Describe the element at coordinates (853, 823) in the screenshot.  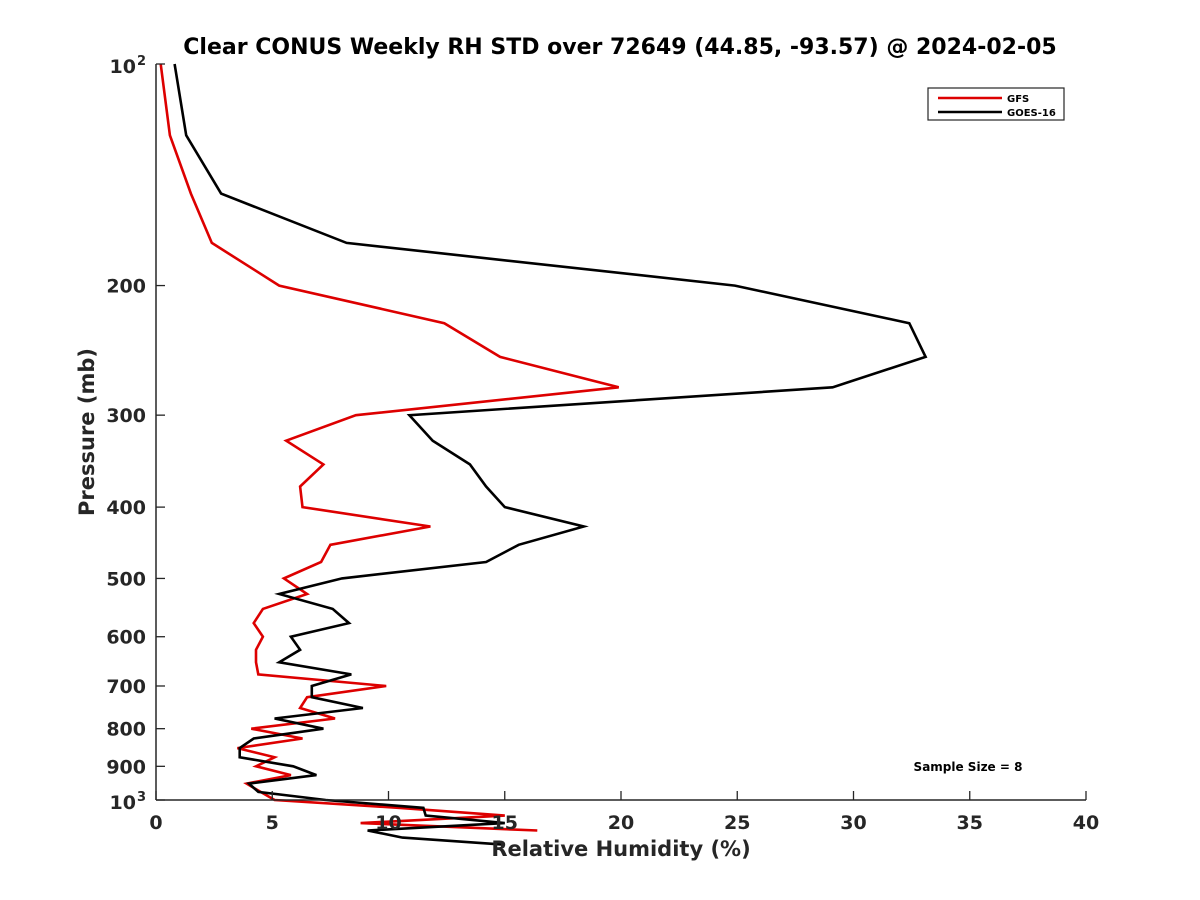
I see `x-tick-label: 30` at that location.